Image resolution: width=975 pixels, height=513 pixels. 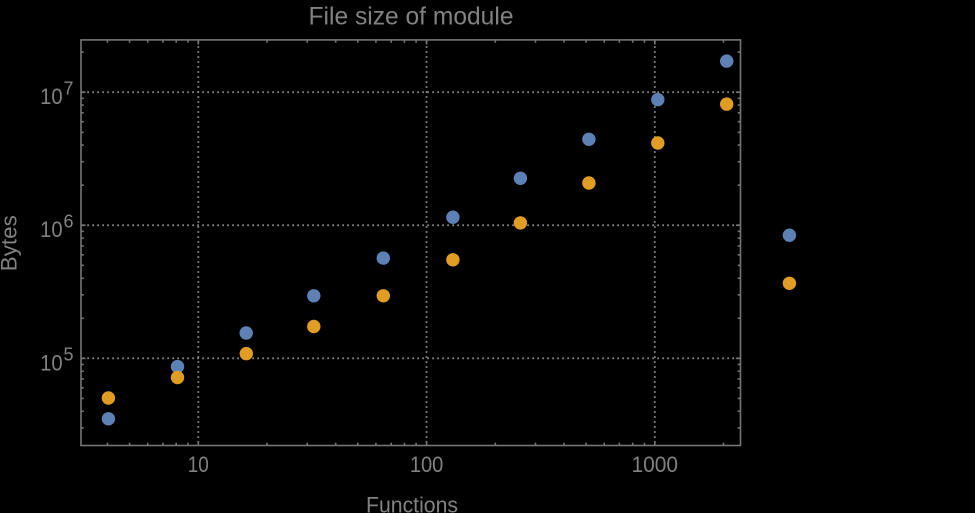 I want to click on svg-text: 100, so click(x=427, y=464).